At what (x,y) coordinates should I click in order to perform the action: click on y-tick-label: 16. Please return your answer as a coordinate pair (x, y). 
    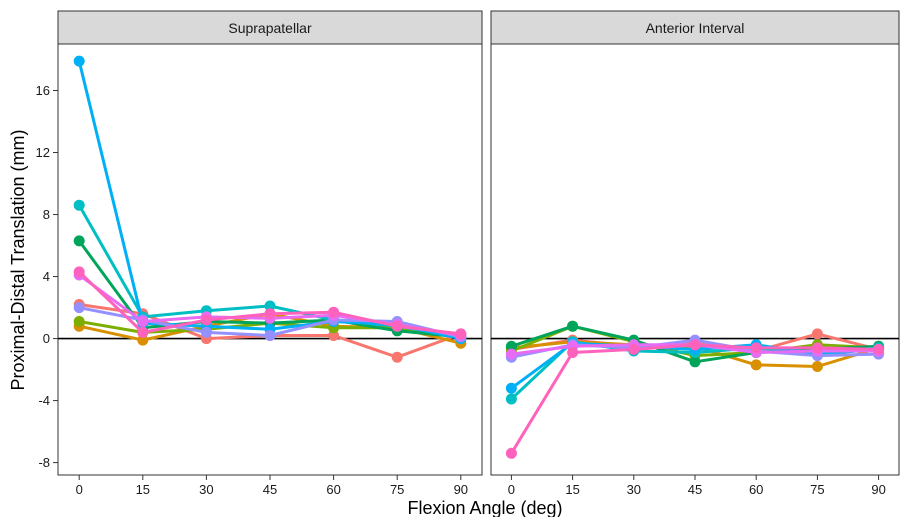
    Looking at the image, I should click on (43, 90).